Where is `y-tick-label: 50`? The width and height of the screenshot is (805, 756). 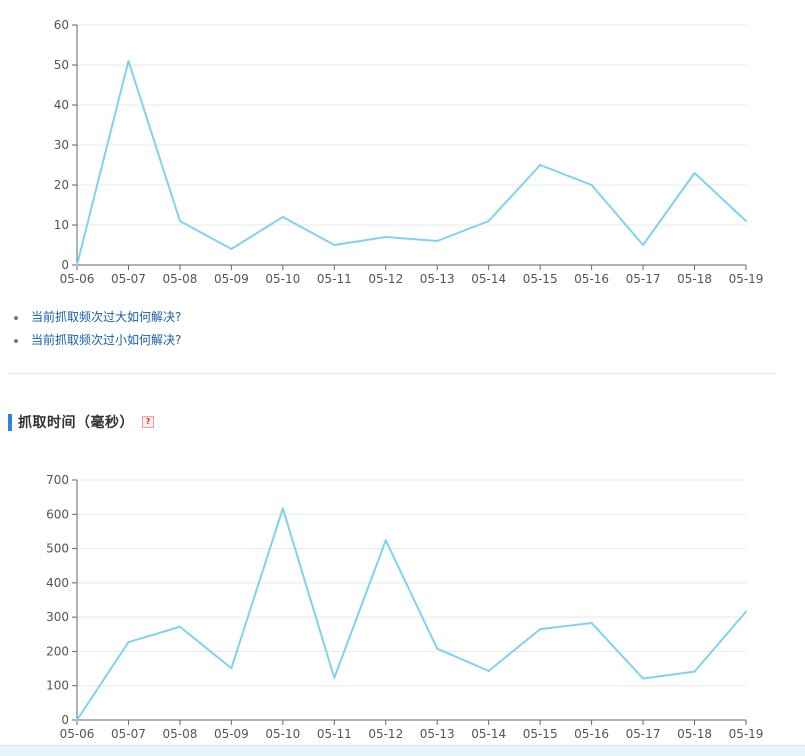 y-tick-label: 50 is located at coordinates (61, 65).